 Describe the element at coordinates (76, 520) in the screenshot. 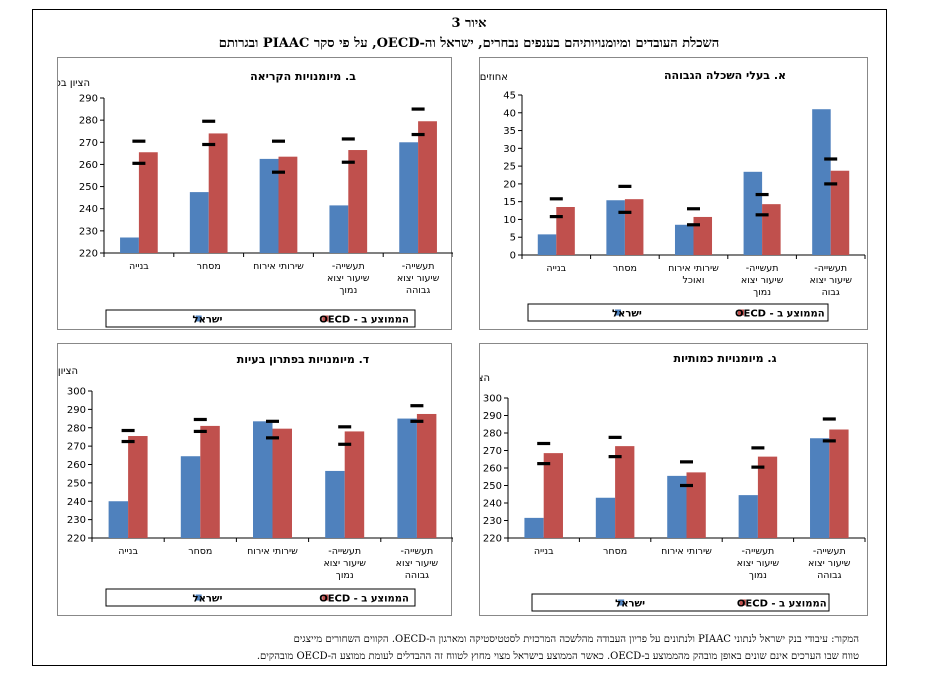

I see `y-tick-label: 230` at that location.